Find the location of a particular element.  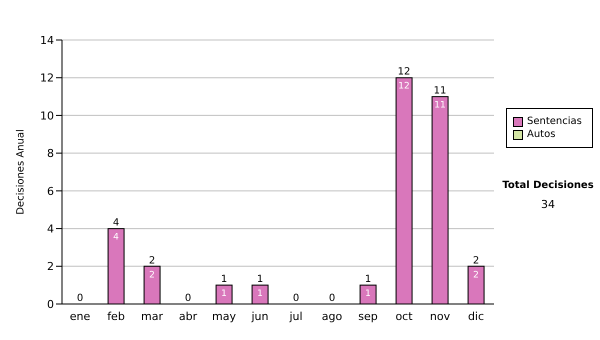

x-tick-label: dic is located at coordinates (476, 316).